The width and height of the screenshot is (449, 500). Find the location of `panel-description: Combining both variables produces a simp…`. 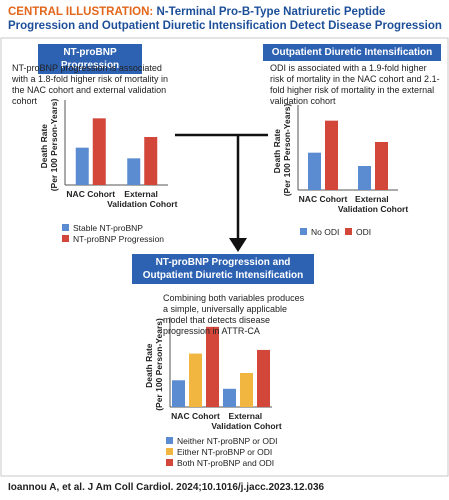

panel-description: Combining both variables produces a simp… is located at coordinates (234, 314).